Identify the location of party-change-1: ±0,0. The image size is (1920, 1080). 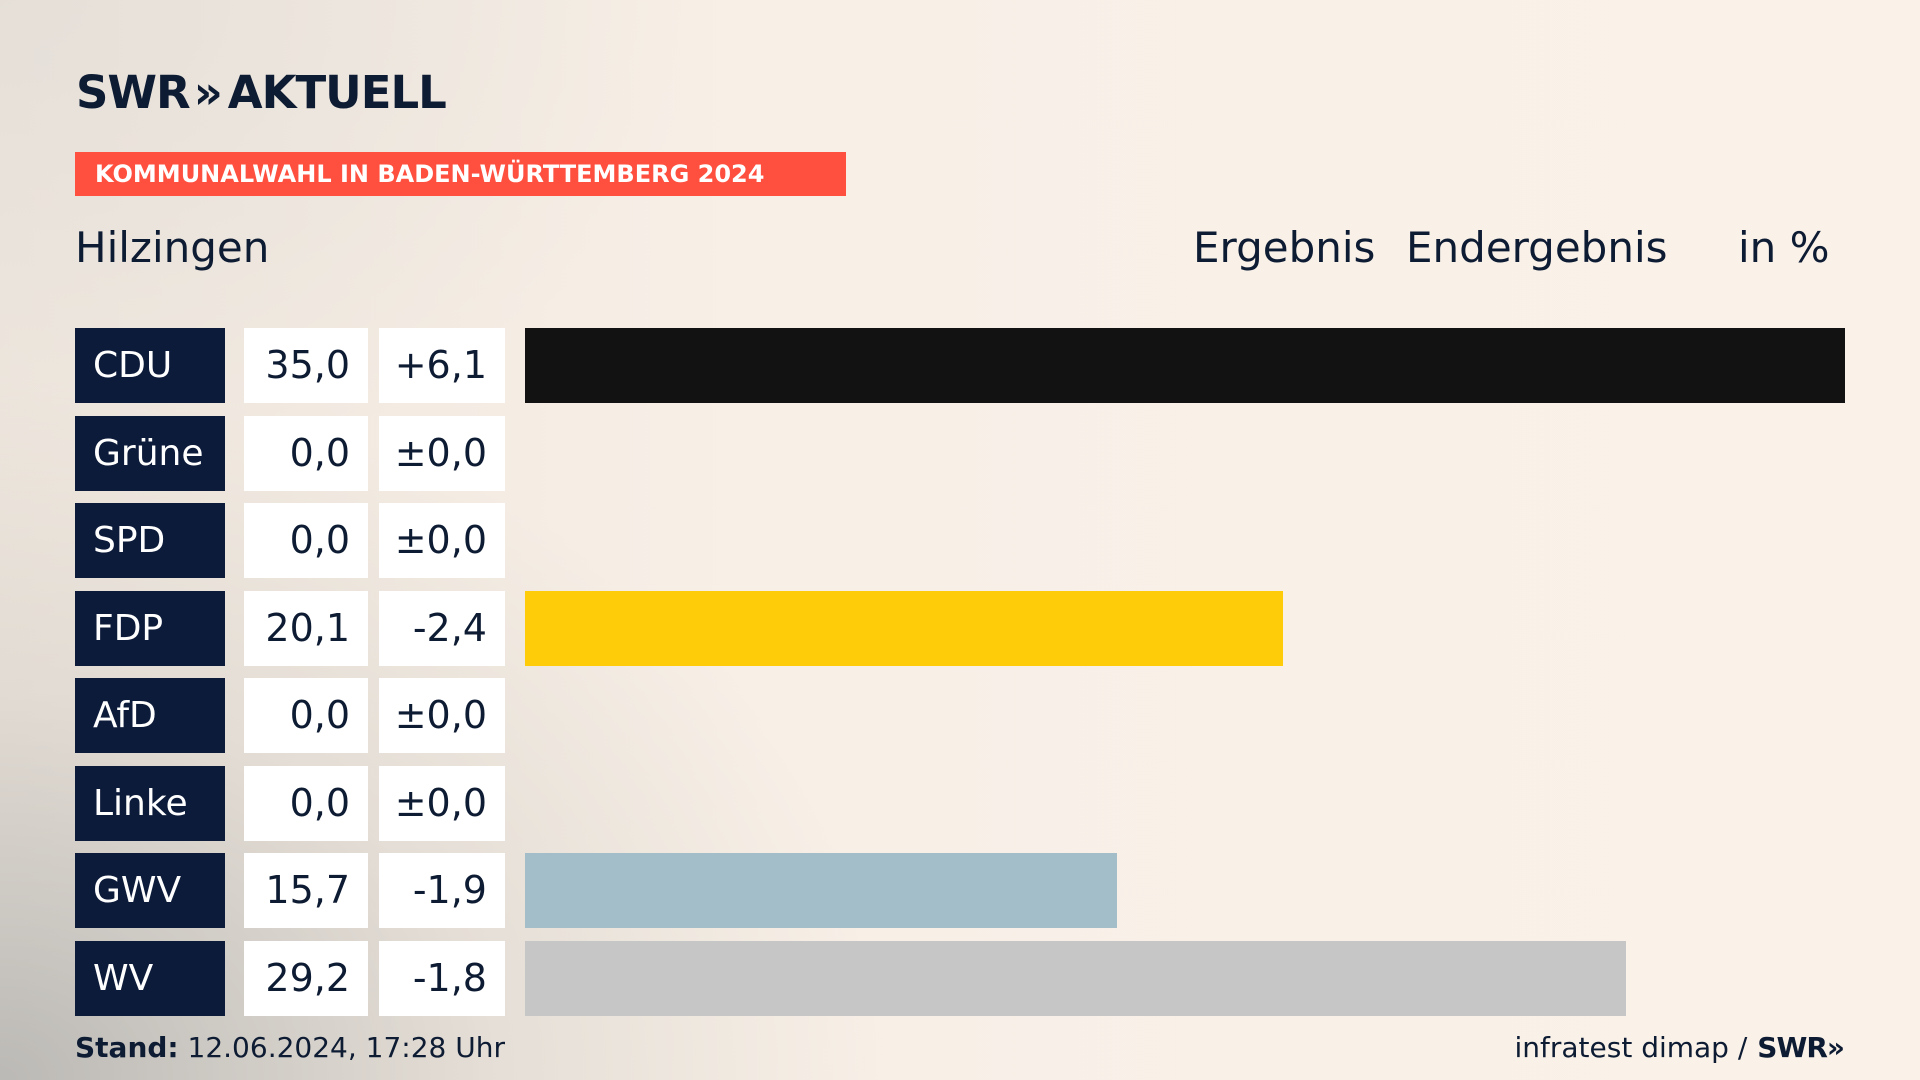
(442, 453).